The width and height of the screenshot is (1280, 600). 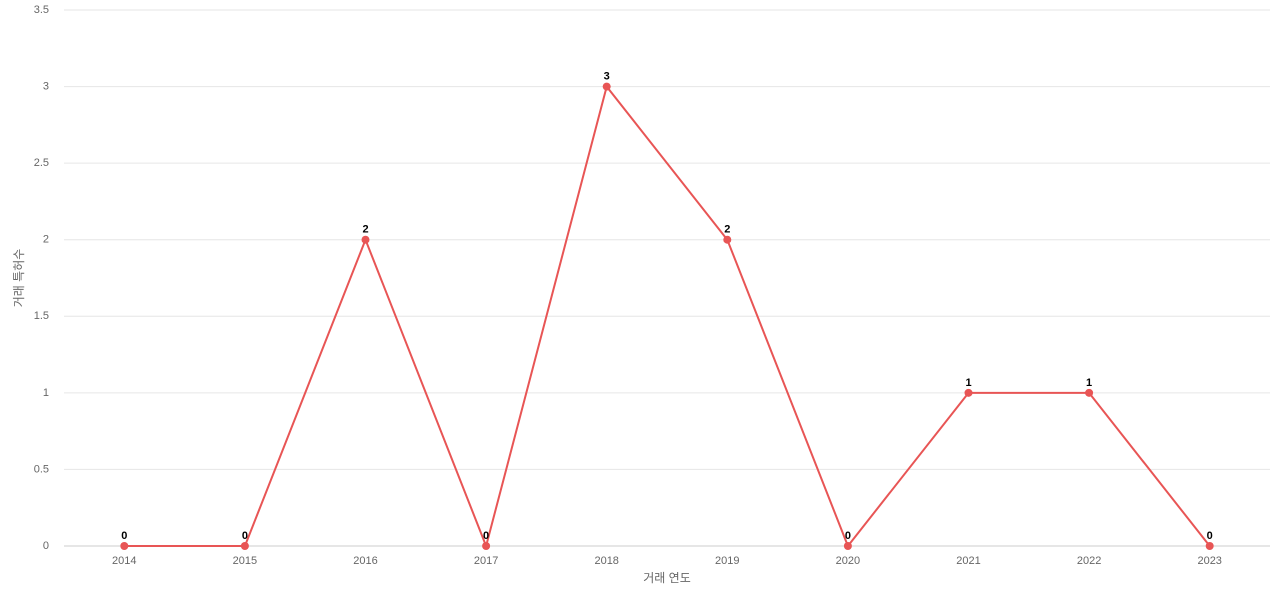 What do you see at coordinates (46, 393) in the screenshot?
I see `y-tick-label: 1` at bounding box center [46, 393].